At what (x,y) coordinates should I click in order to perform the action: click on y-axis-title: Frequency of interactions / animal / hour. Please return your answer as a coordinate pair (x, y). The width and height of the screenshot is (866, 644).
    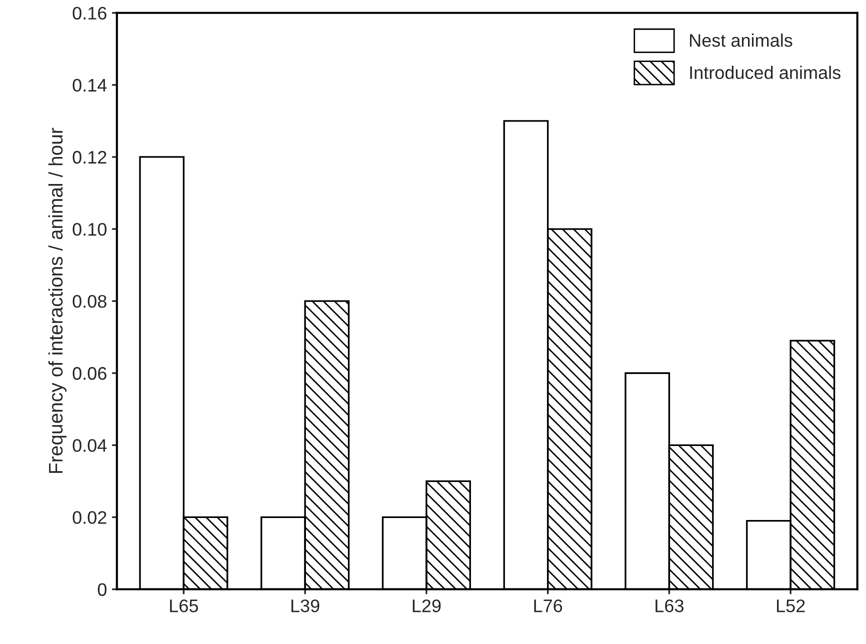
    Looking at the image, I should click on (57, 300).